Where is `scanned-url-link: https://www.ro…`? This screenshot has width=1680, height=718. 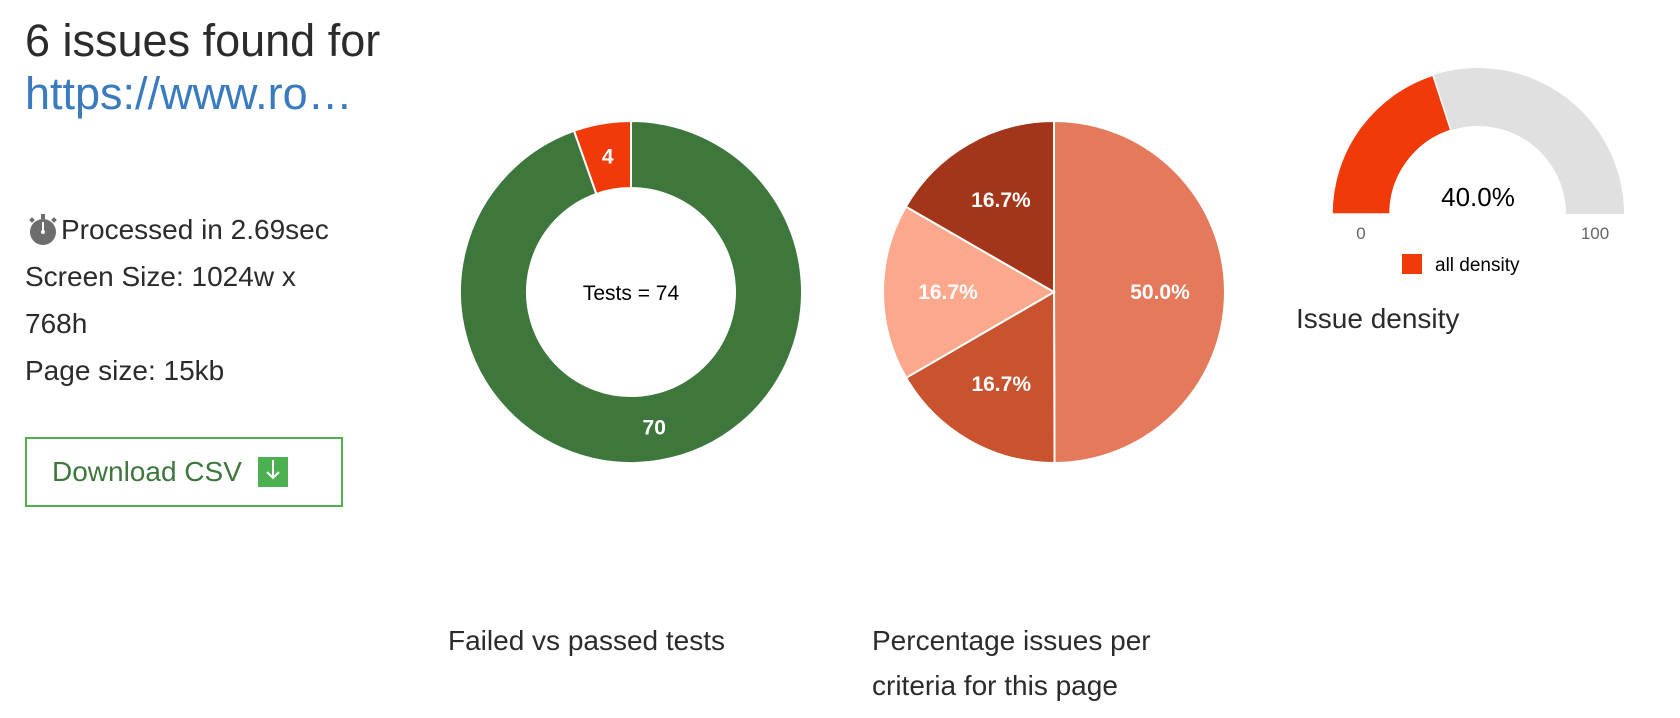
scanned-url-link: https://www.ro… is located at coordinates (189, 93).